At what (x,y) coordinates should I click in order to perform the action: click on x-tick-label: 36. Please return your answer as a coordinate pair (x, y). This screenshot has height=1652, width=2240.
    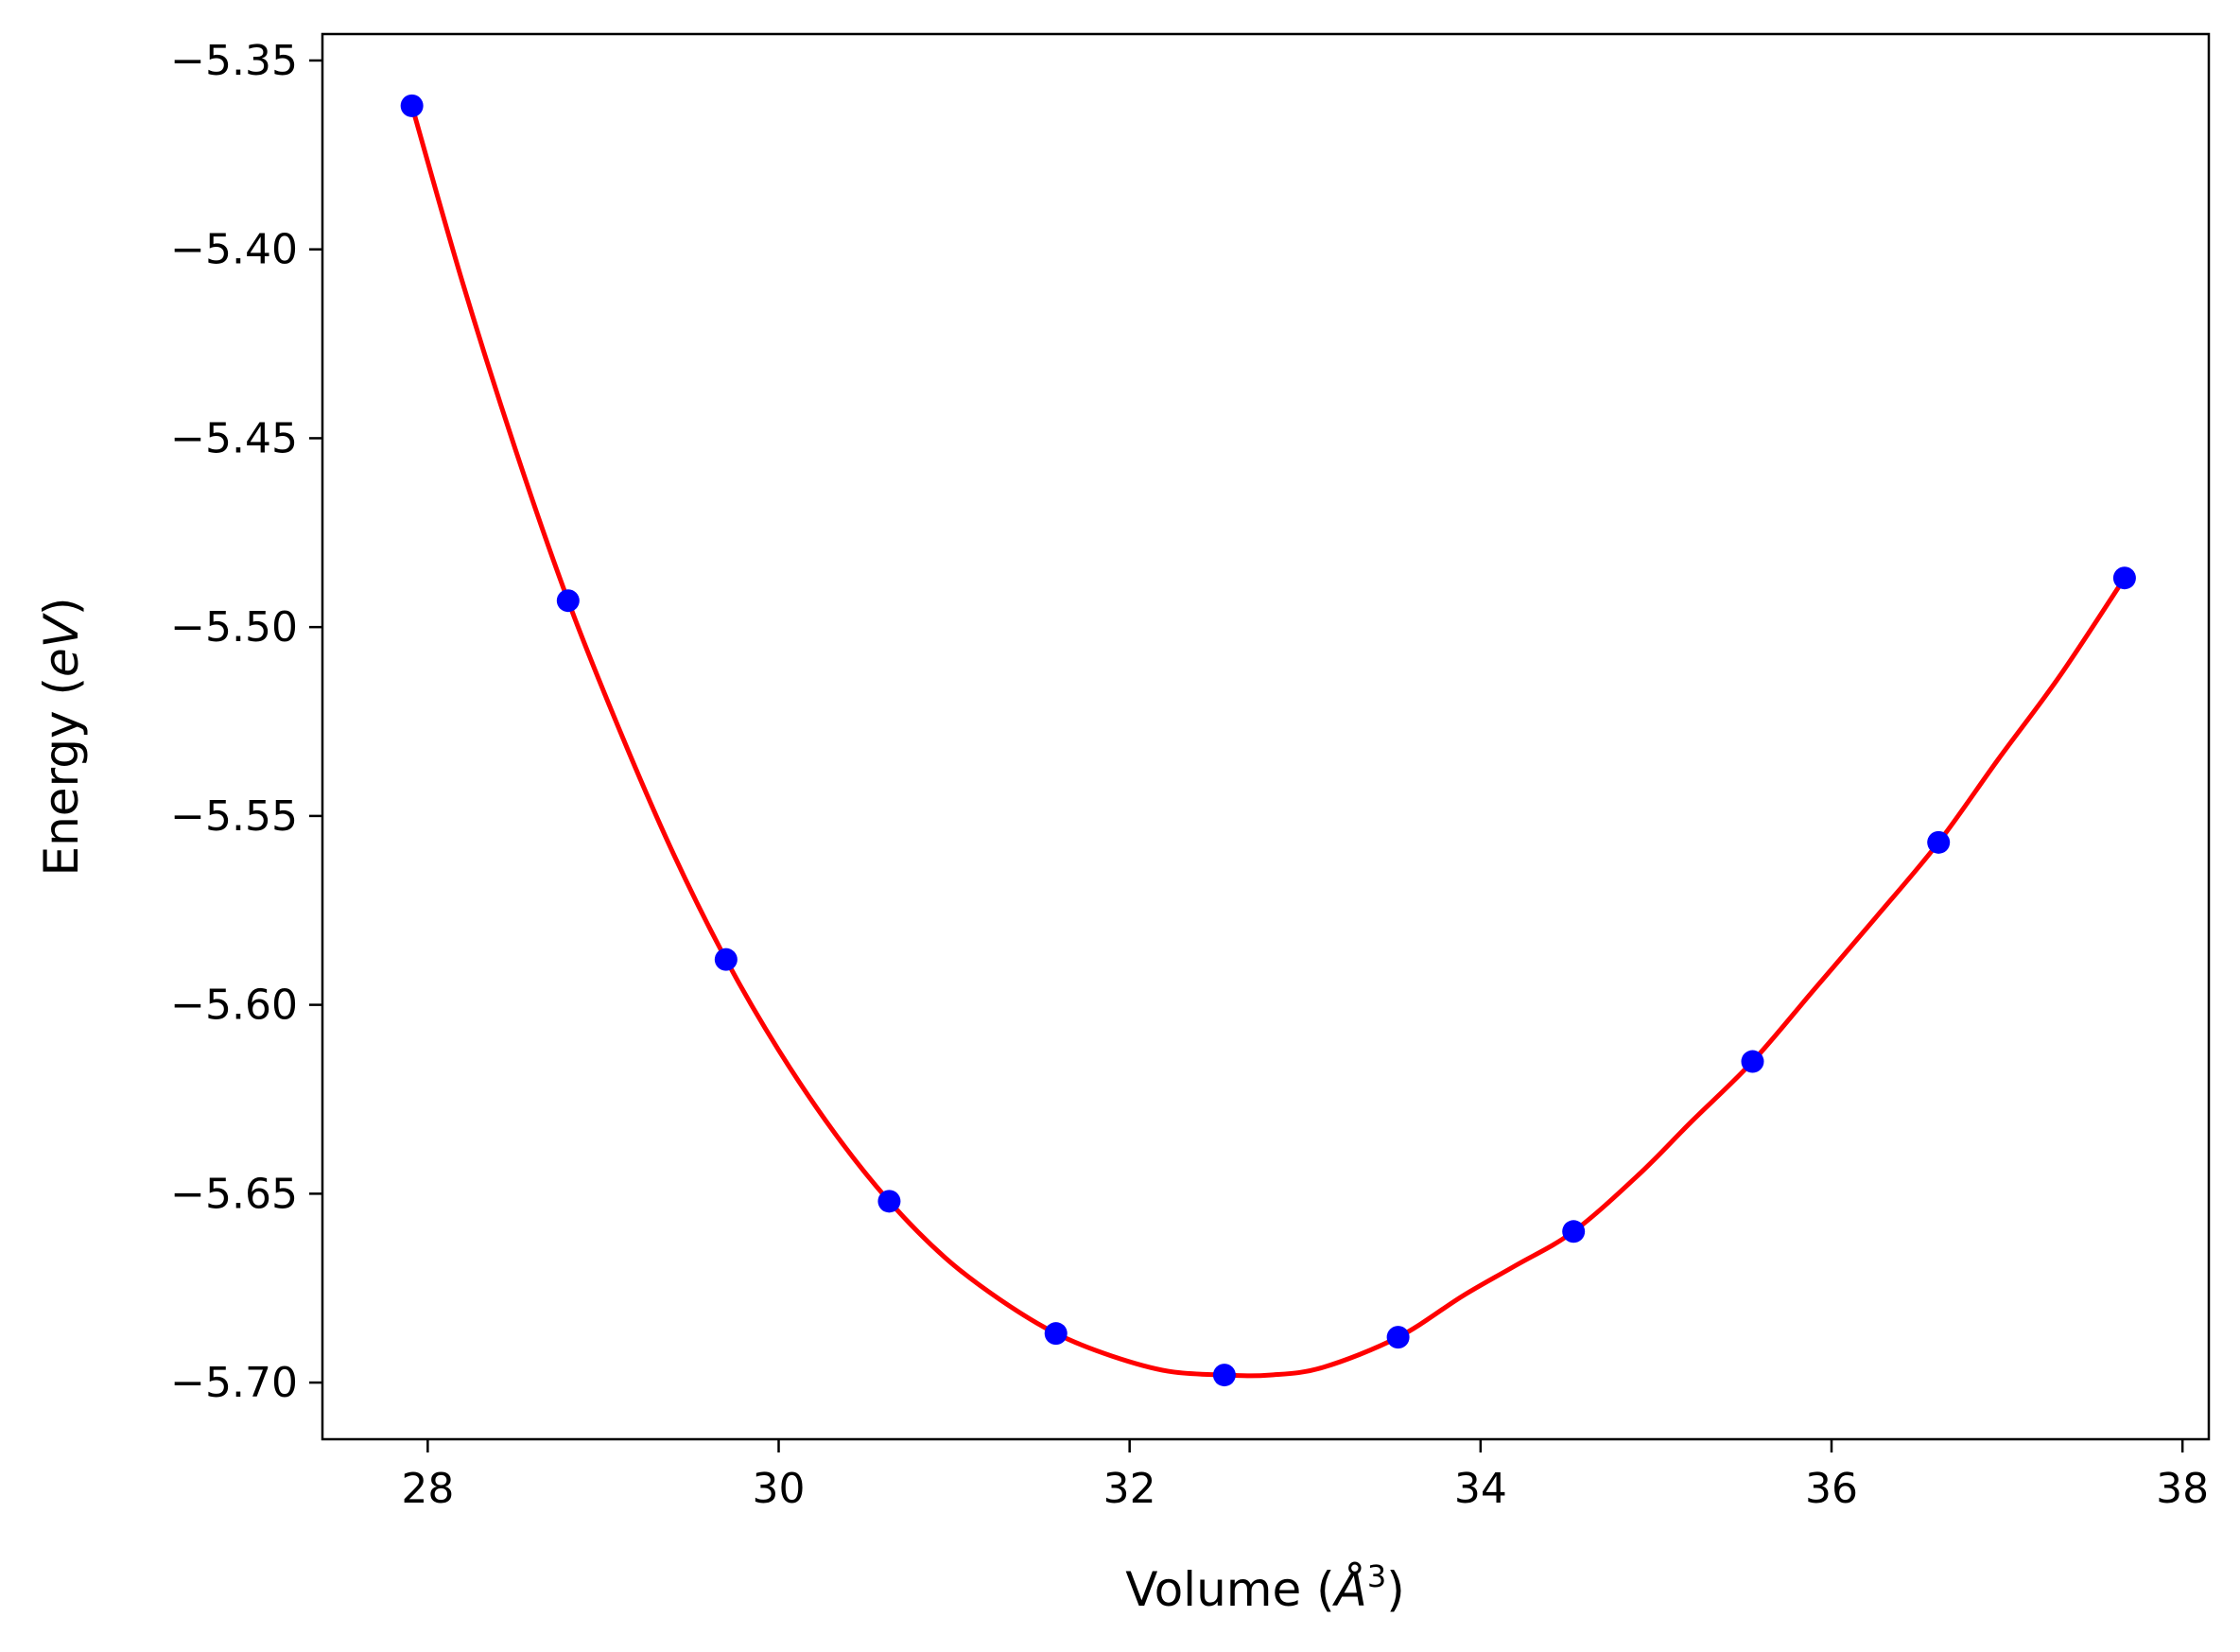
    Looking at the image, I should click on (1831, 1489).